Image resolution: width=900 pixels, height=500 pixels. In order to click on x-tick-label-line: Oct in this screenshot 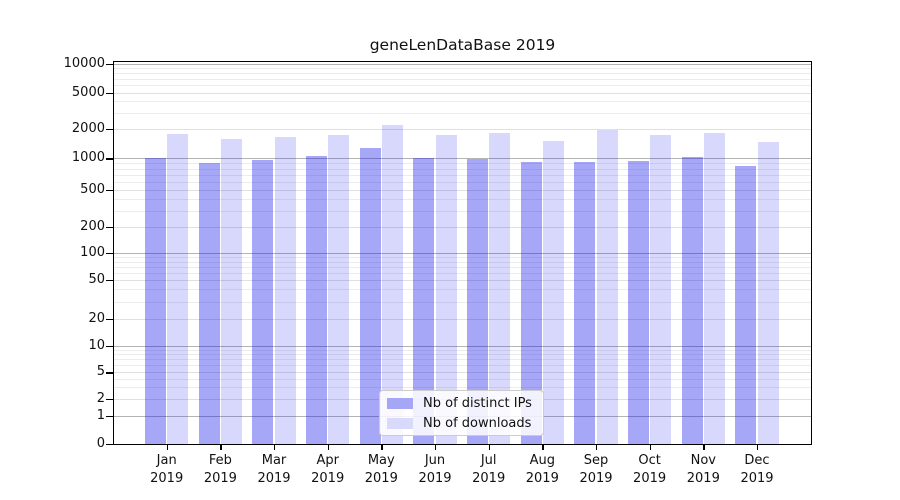, I will do `click(649, 460)`.